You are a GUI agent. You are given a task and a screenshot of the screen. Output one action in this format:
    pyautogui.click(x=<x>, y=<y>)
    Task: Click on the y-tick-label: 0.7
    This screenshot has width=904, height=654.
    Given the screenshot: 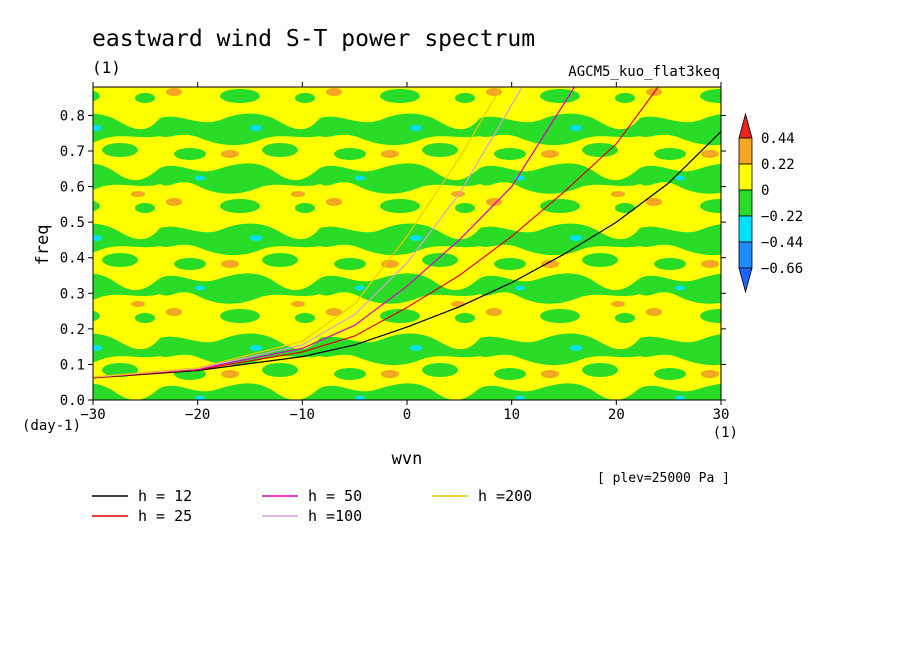 What is the action you would take?
    pyautogui.click(x=72, y=152)
    